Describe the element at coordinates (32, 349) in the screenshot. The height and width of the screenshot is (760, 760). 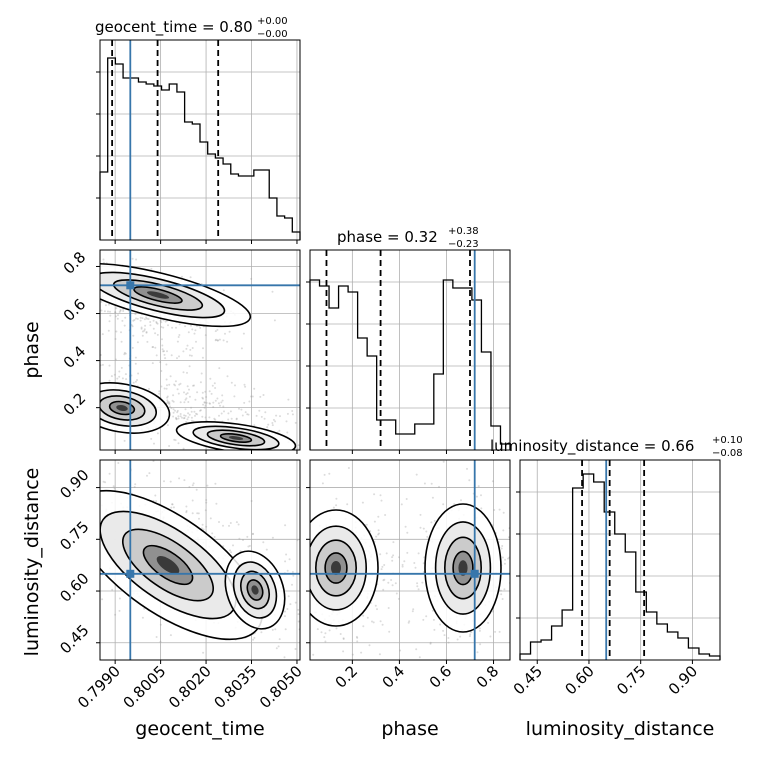
I see `ylabel-phase: phase` at that location.